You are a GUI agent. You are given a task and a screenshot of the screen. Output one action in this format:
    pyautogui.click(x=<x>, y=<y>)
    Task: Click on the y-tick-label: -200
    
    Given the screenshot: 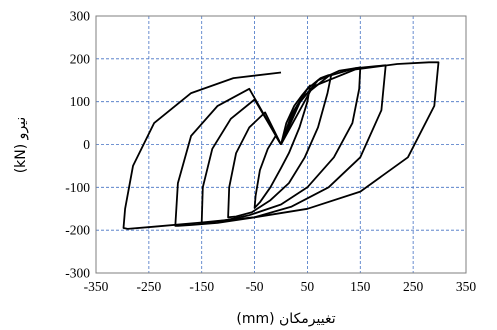 What is the action you would take?
    pyautogui.click(x=77, y=230)
    